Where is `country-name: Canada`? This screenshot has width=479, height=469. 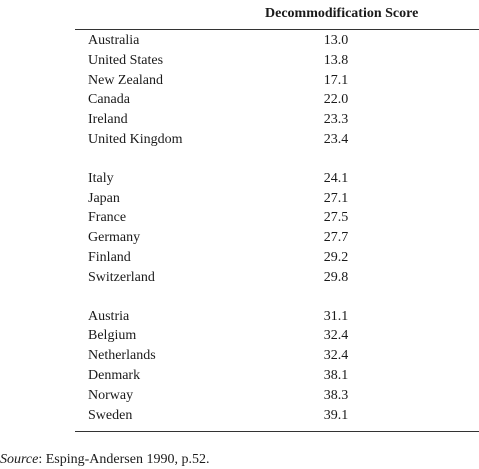 country-name: Canada is located at coordinates (109, 100).